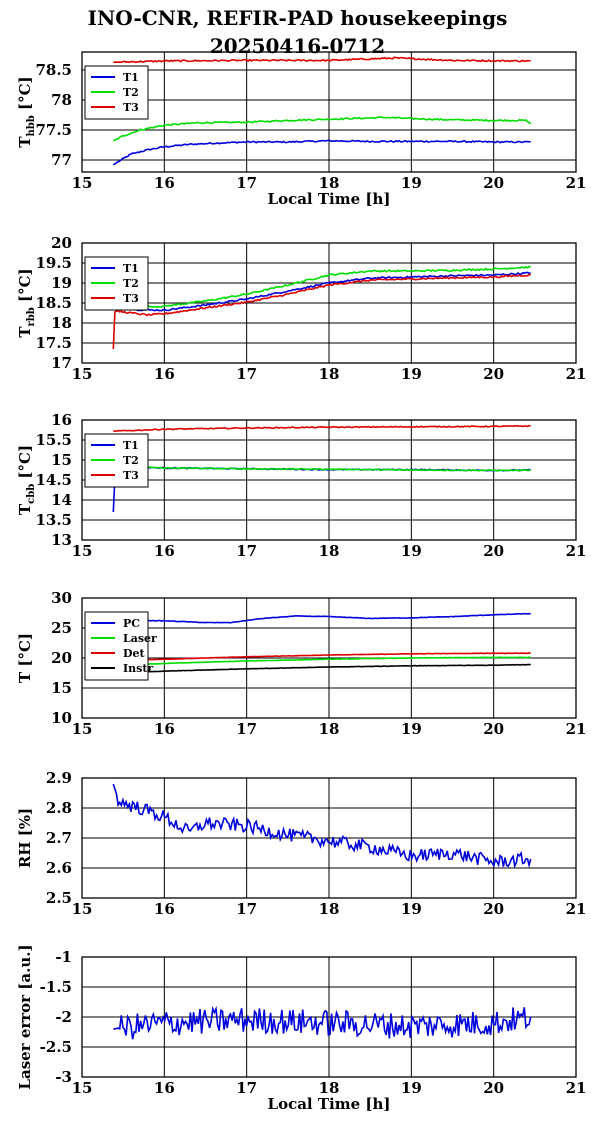  What do you see at coordinates (322, 668) in the screenshot?
I see `series-line-instr` at bounding box center [322, 668].